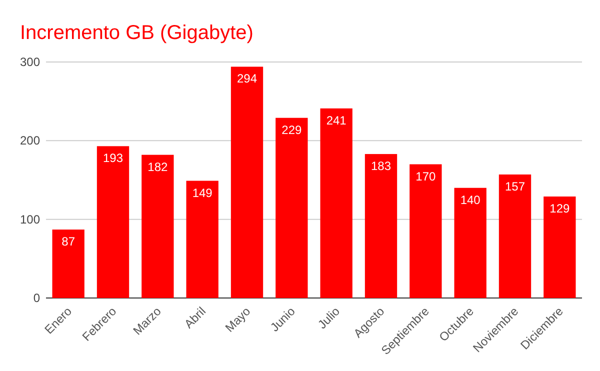 The width and height of the screenshot is (600, 371). I want to click on data-label: 241, so click(336, 120).